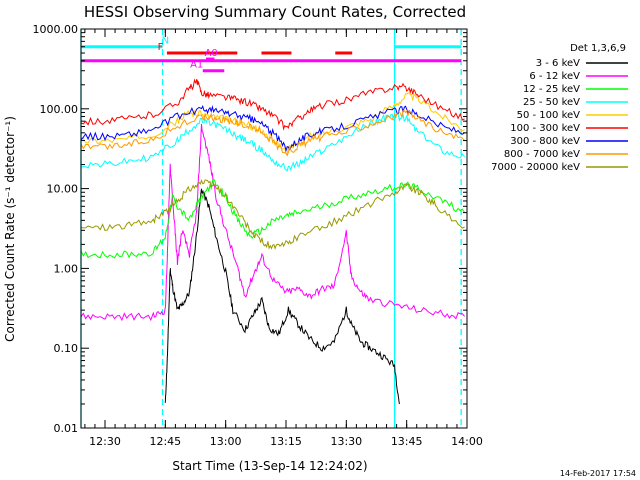 Image resolution: width=640 pixels, height=480 pixels. What do you see at coordinates (598, 473) in the screenshot?
I see `footer-date: 14-Feb-2017 17:54` at bounding box center [598, 473].